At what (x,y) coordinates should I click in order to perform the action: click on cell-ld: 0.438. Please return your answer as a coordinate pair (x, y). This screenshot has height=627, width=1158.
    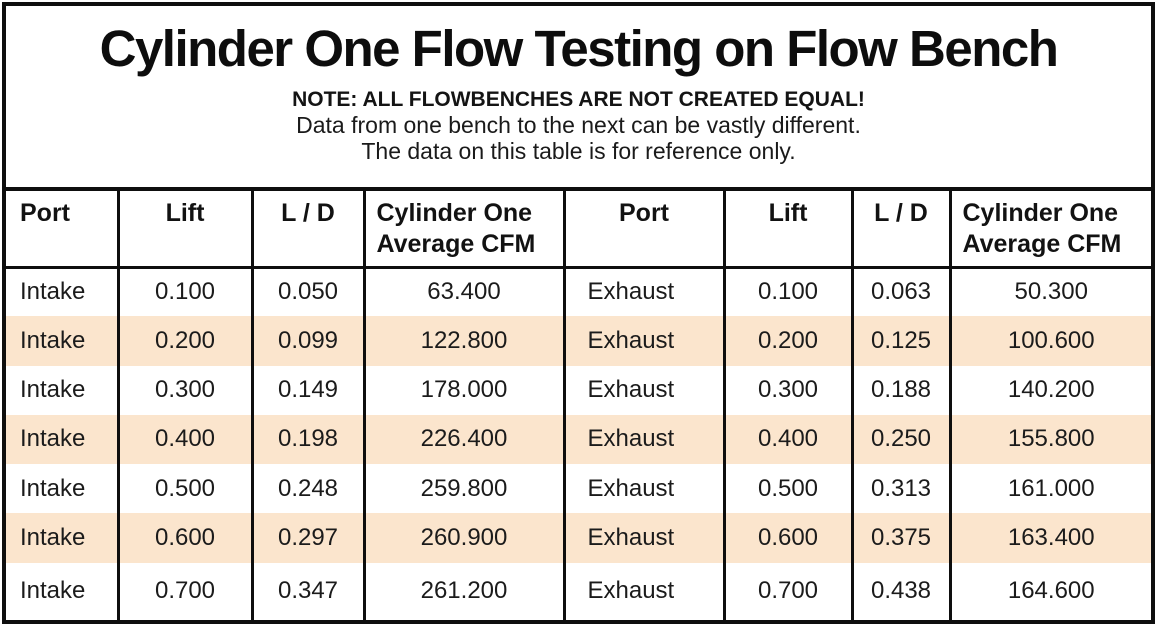
    Looking at the image, I should click on (902, 591).